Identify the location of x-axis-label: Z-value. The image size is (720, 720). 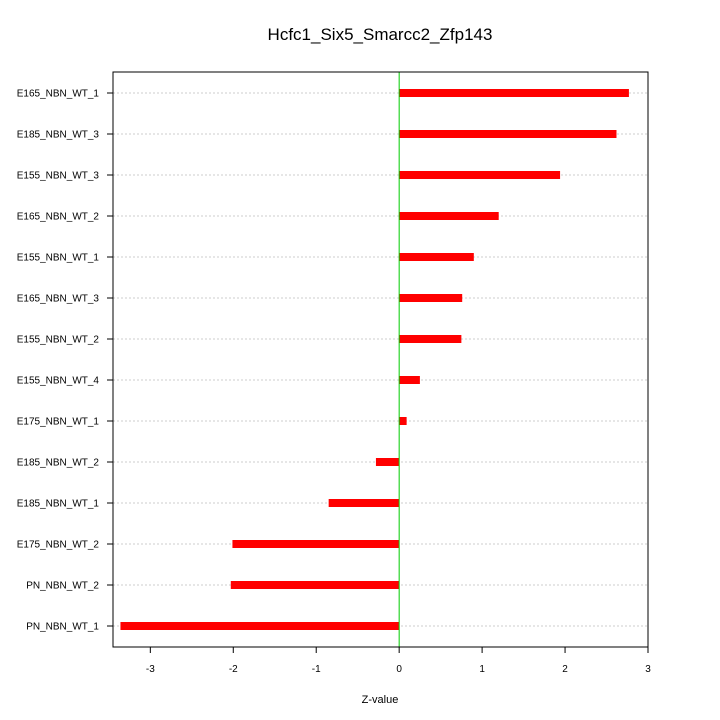
(380, 700).